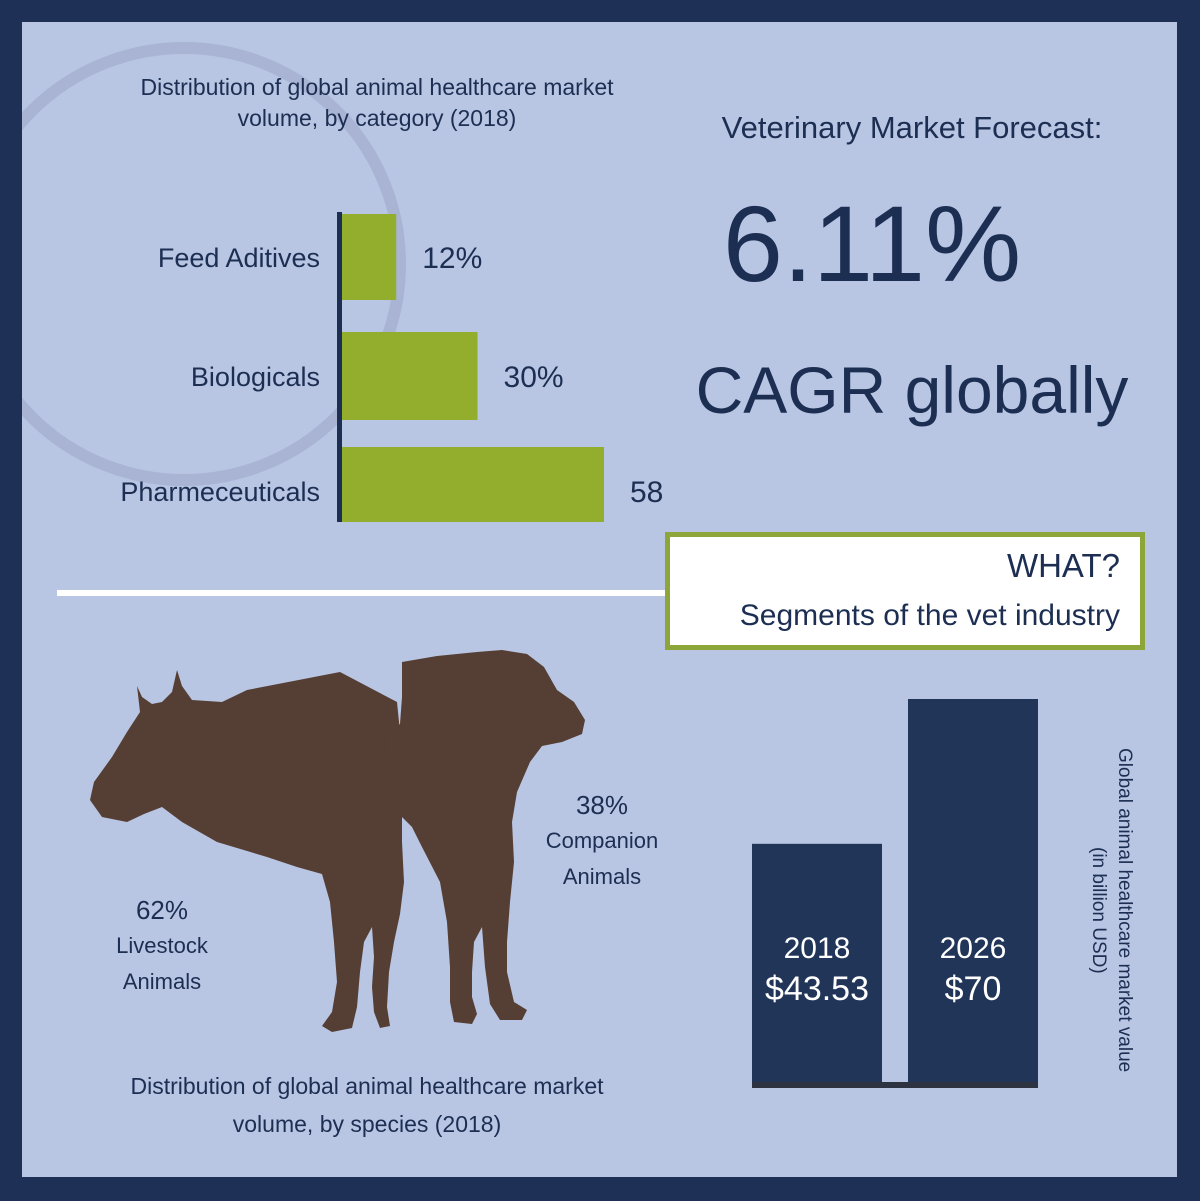 The width and height of the screenshot is (1200, 1201). What do you see at coordinates (1124, 910) in the screenshot?
I see `value-chart-ylabel-main: Global animal healthcare market value` at bounding box center [1124, 910].